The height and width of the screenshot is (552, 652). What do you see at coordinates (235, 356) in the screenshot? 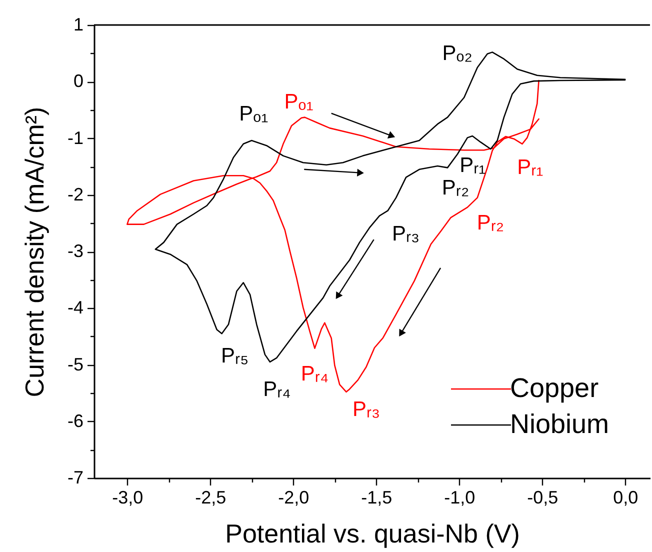
I see `annotation: Pᵣ₅` at bounding box center [235, 356].